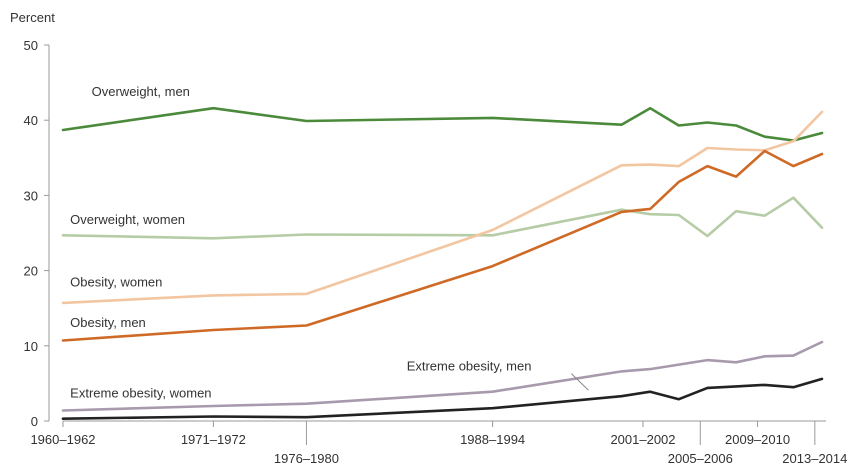 The width and height of the screenshot is (866, 467). I want to click on x-tick-label: 2005–2006, so click(700, 458).